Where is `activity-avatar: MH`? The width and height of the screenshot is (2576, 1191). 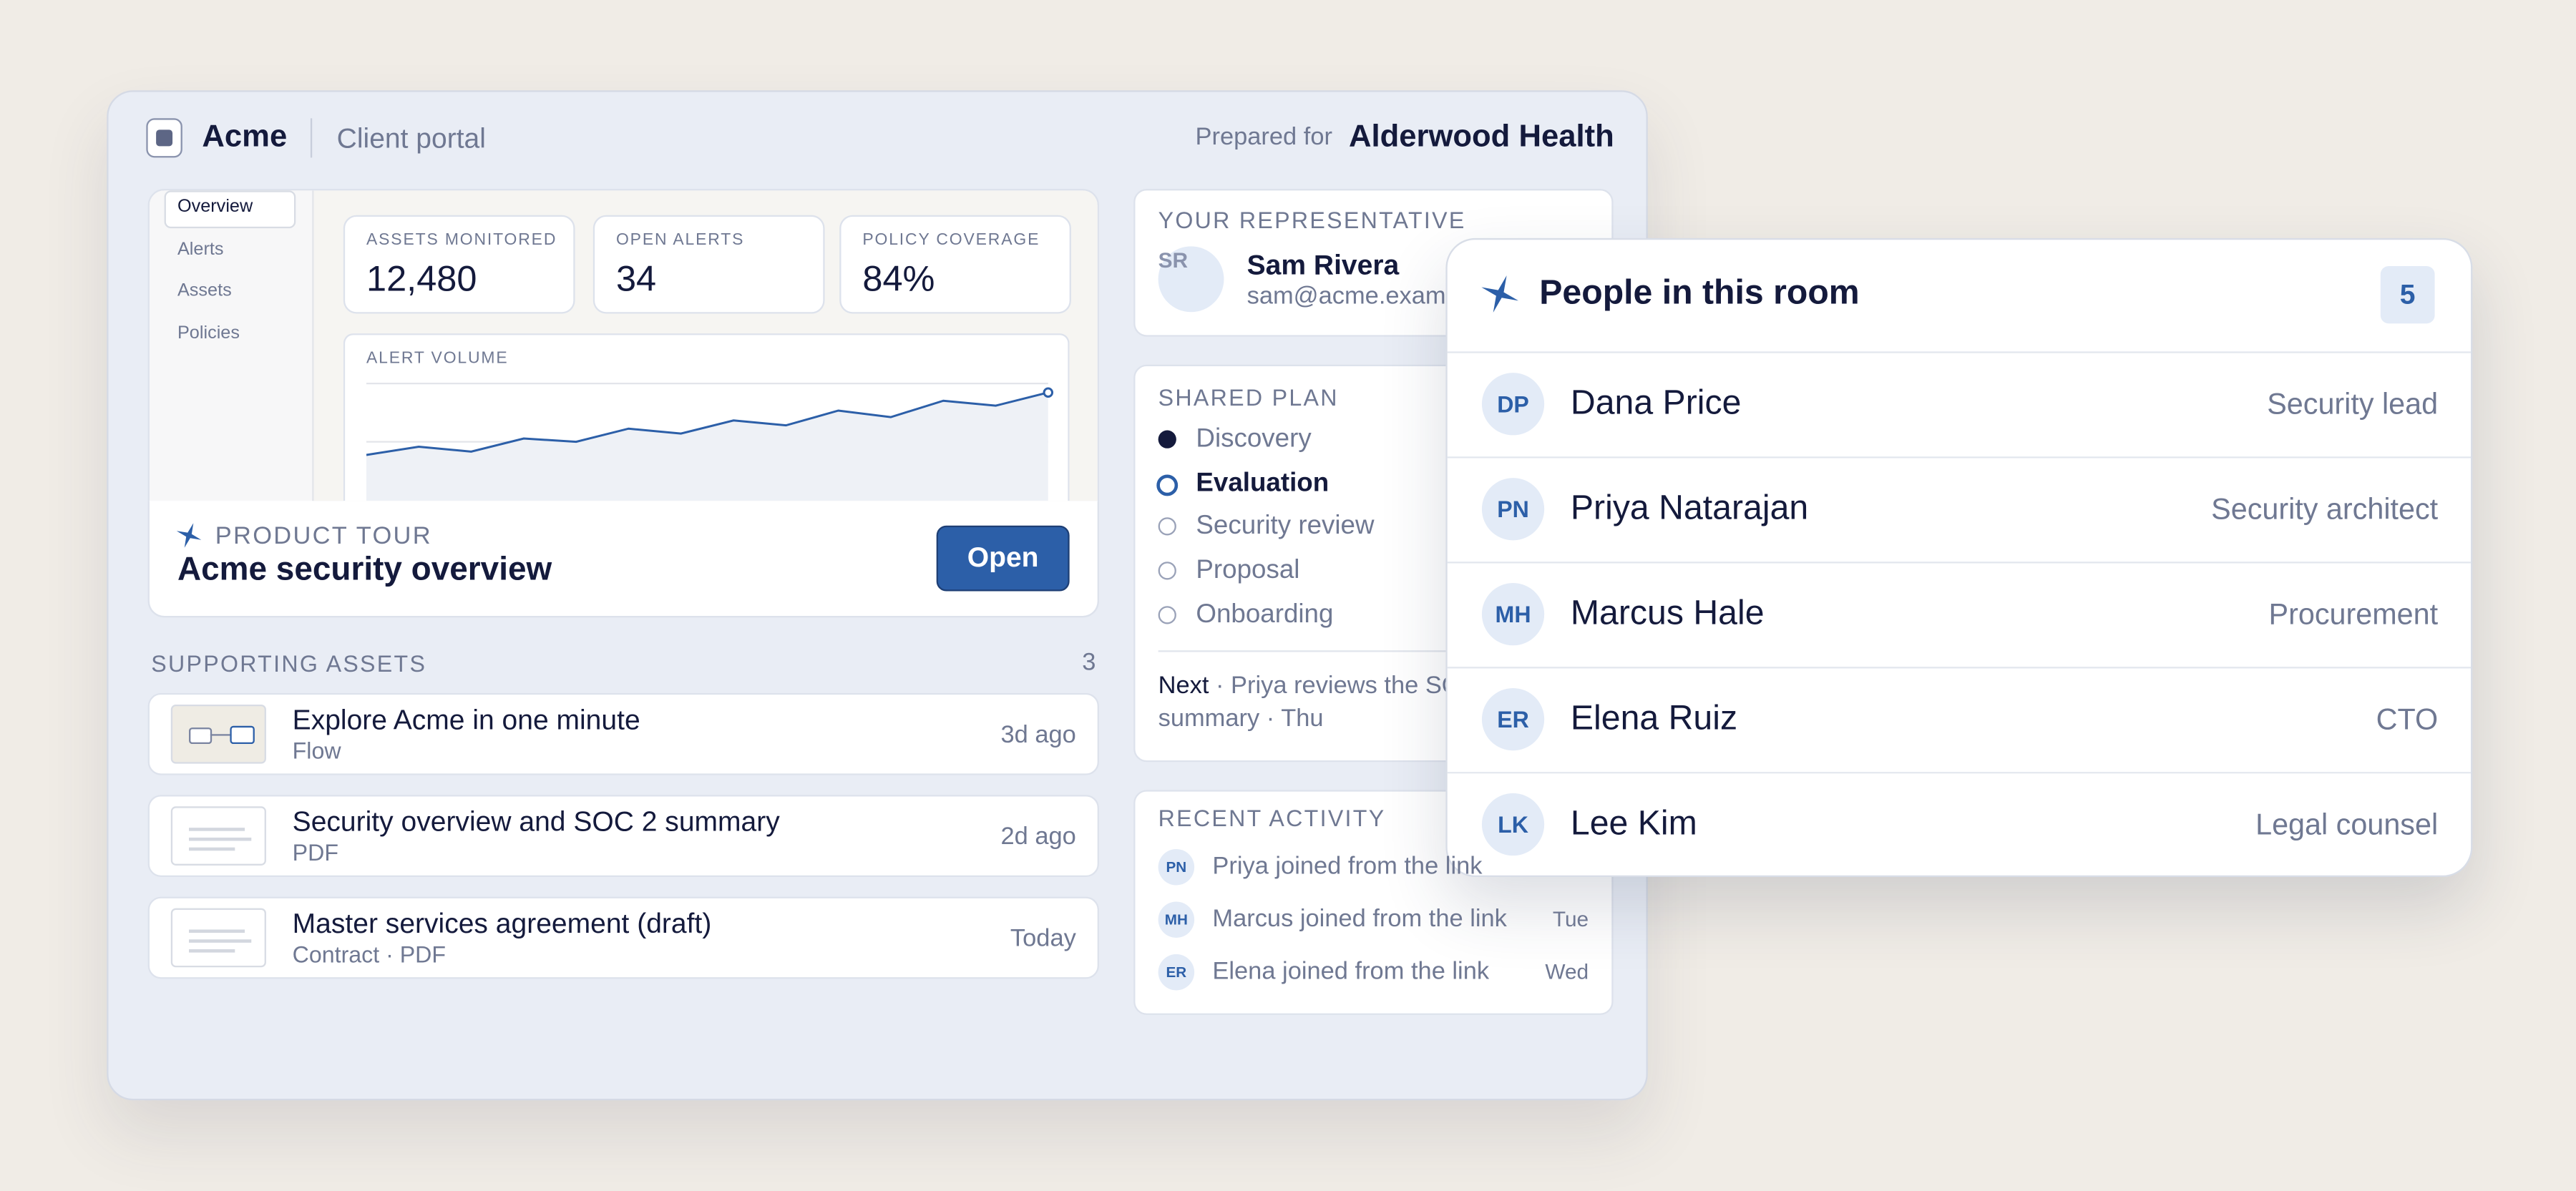
activity-avatar: MH is located at coordinates (1176, 919).